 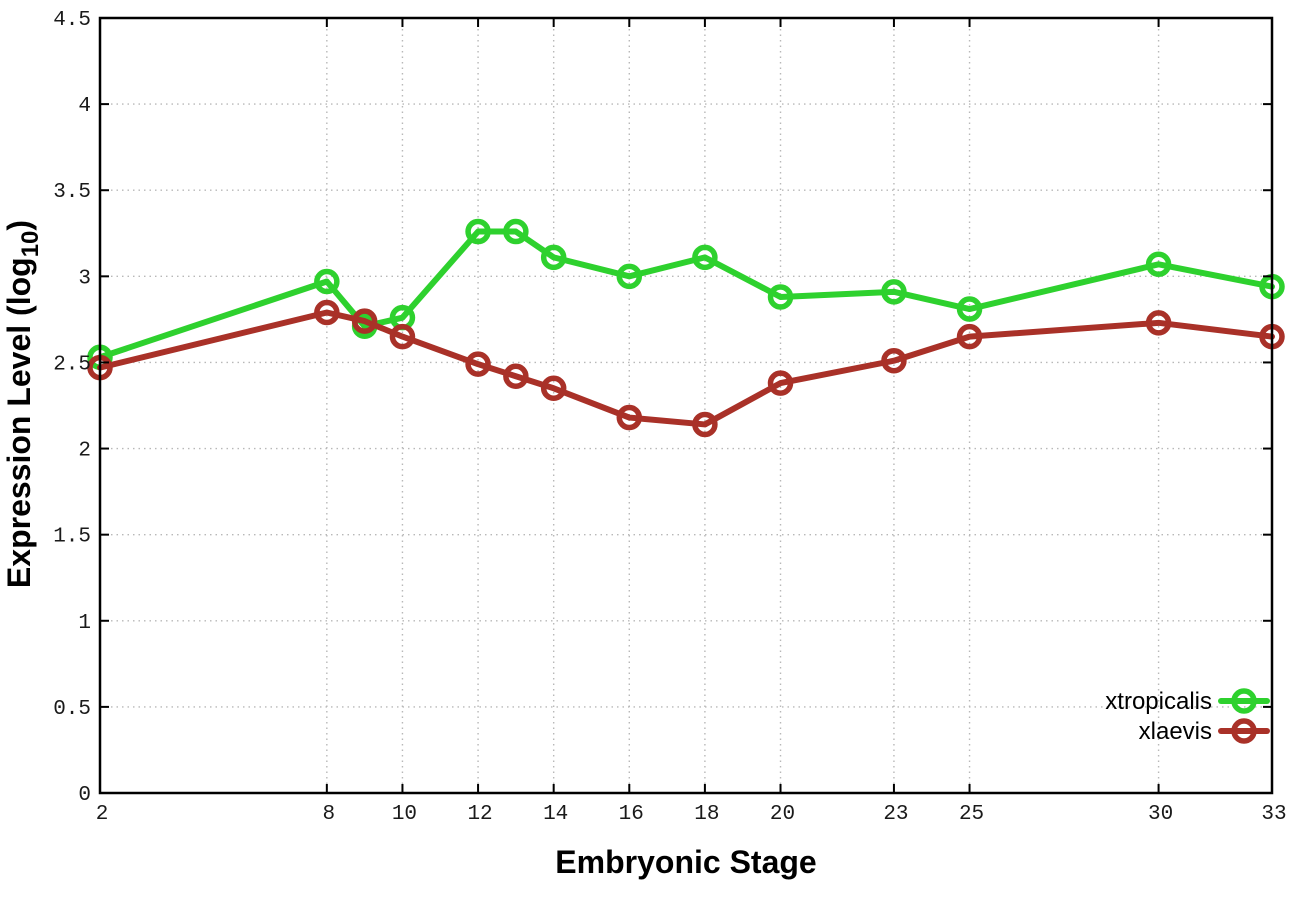 What do you see at coordinates (404, 814) in the screenshot?
I see `x-tick-label: 10` at bounding box center [404, 814].